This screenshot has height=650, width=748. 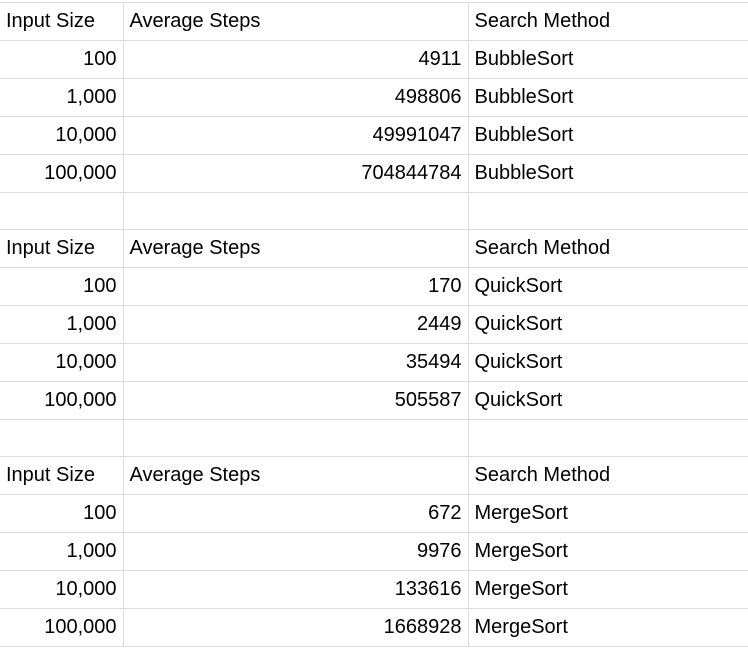 What do you see at coordinates (296, 173) in the screenshot?
I see `cell-average-steps: 704844784` at bounding box center [296, 173].